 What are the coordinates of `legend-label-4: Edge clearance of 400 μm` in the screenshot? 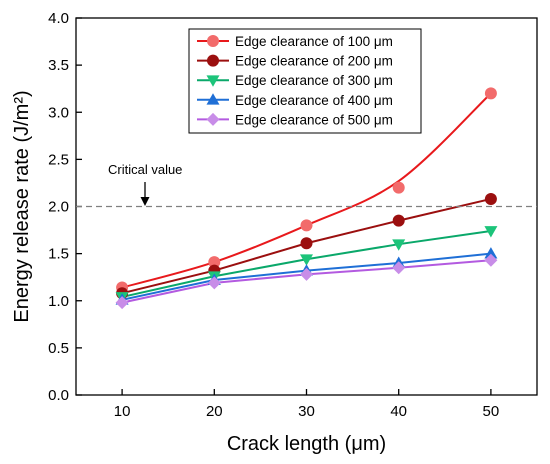 It's located at (314, 100).